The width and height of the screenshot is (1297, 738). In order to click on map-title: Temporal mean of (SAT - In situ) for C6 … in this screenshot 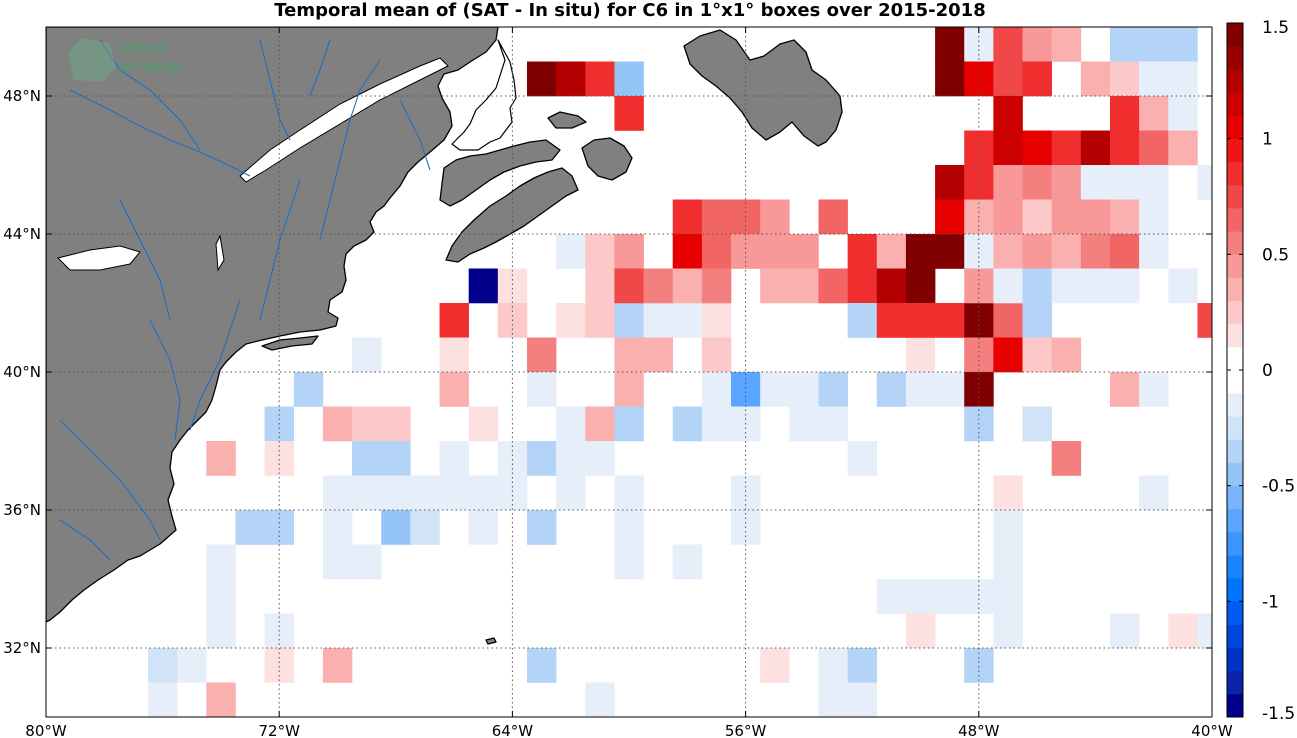, I will do `click(629, 10)`.